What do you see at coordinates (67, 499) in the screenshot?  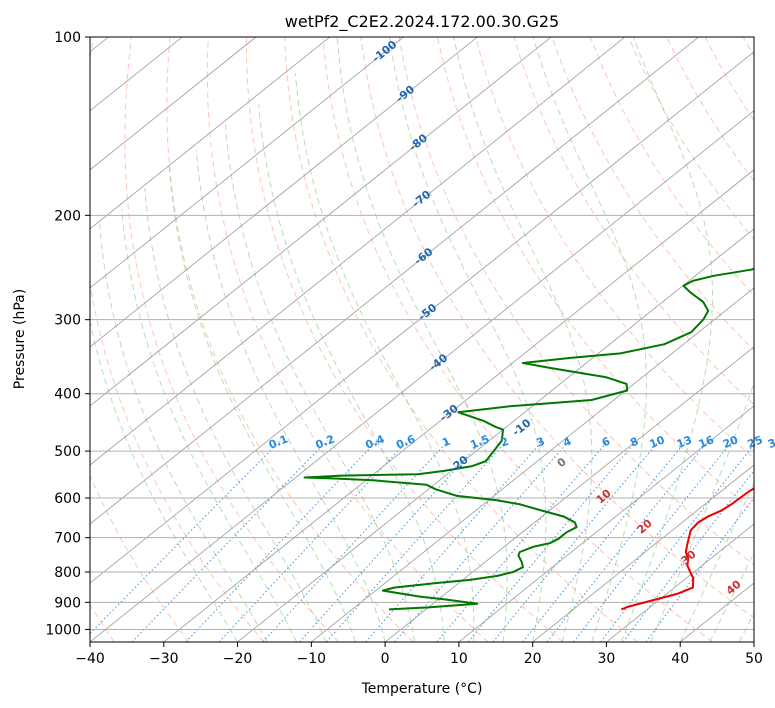 I see `y-tick-label: 600` at bounding box center [67, 499].